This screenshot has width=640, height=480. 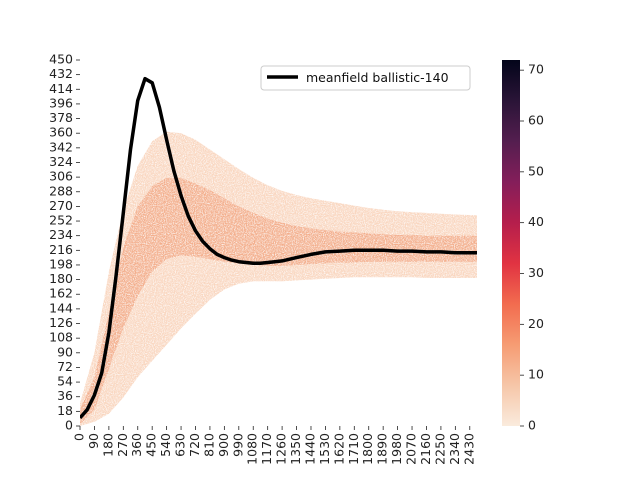 What do you see at coordinates (536, 69) in the screenshot?
I see `colorbar-tick-label: 70` at bounding box center [536, 69].